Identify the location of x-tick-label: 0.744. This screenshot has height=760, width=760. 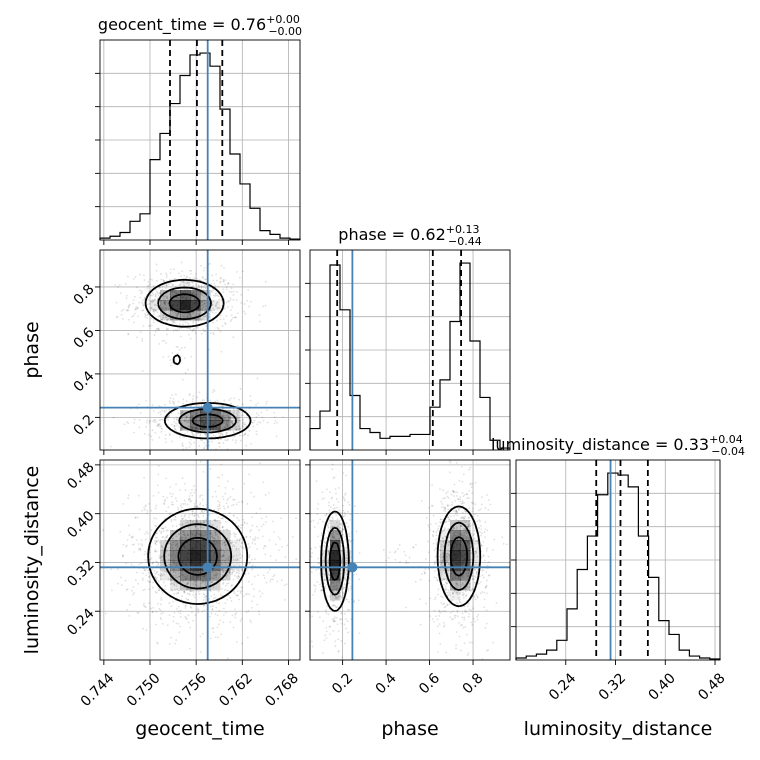
(98, 690).